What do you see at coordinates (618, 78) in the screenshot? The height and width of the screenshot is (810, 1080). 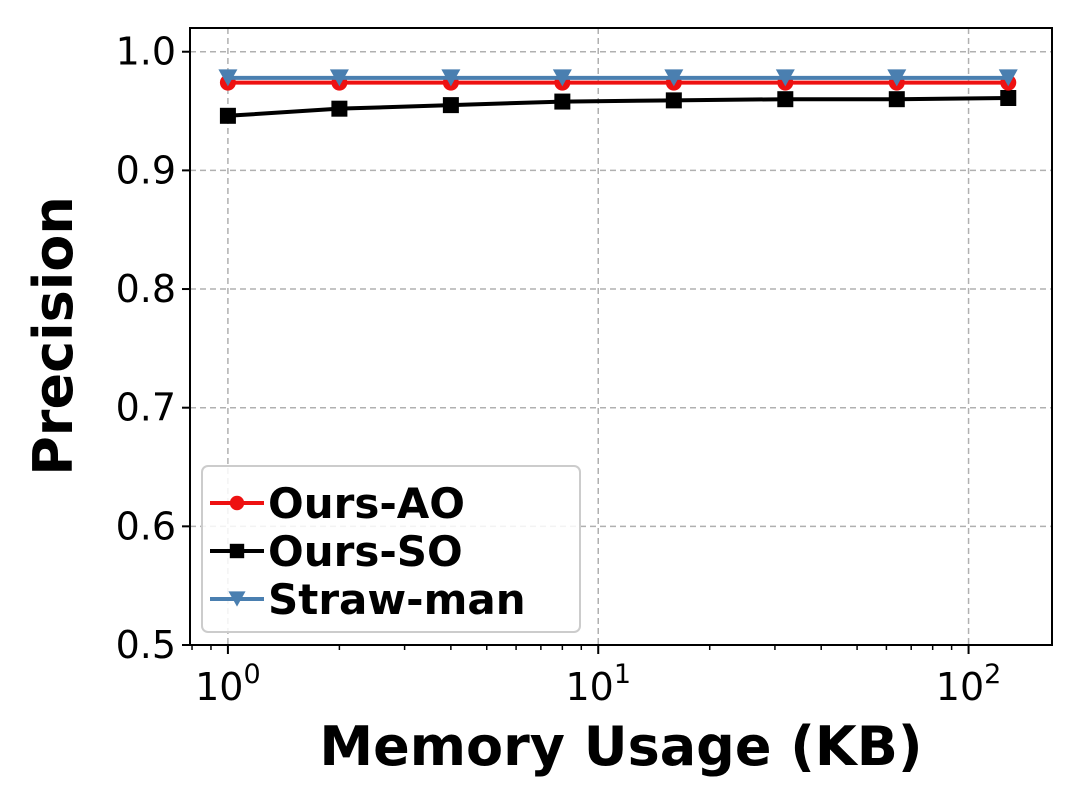 I see `series-straw-man` at bounding box center [618, 78].